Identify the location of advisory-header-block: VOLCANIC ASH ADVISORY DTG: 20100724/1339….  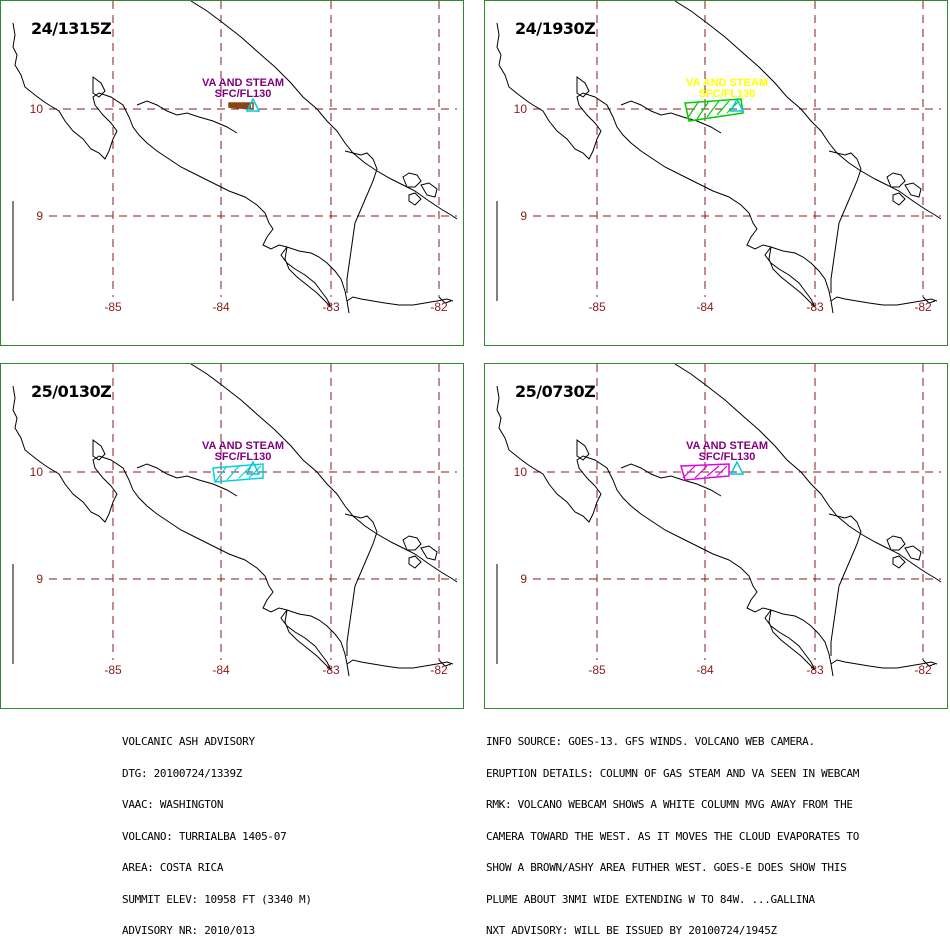
(217, 831).